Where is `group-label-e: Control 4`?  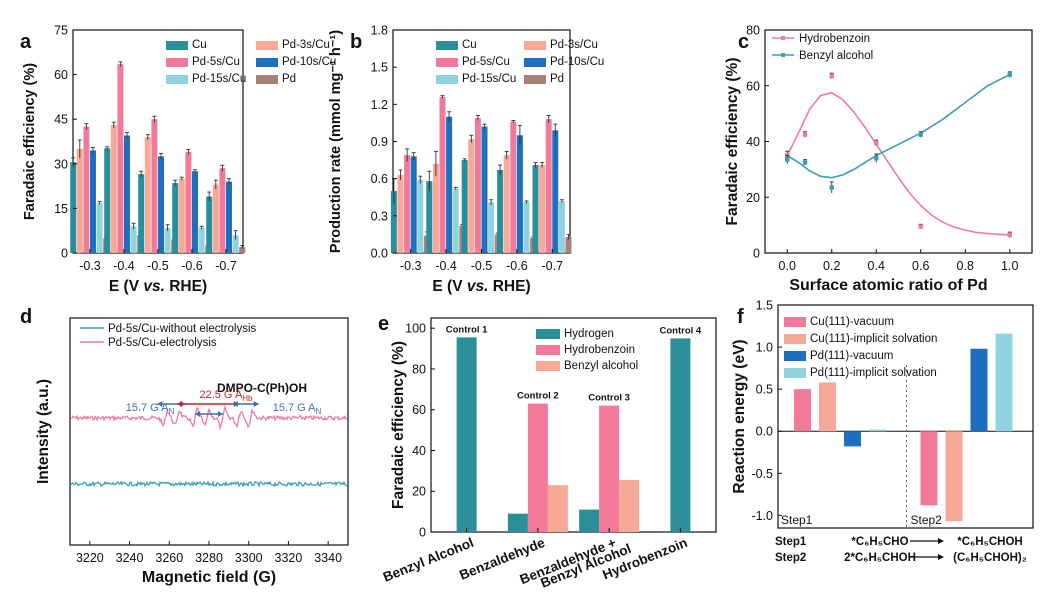
group-label-e: Control 4 is located at coordinates (681, 330).